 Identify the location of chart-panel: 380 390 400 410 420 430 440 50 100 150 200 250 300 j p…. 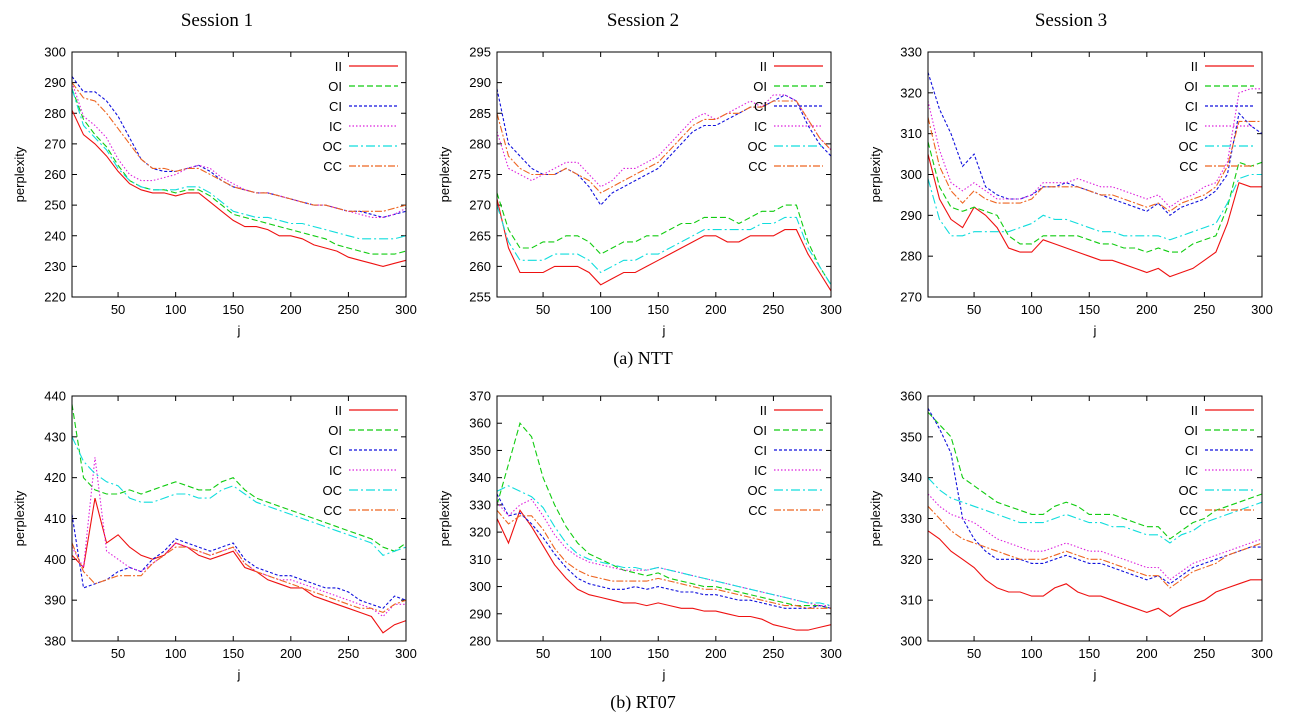
(214, 536).